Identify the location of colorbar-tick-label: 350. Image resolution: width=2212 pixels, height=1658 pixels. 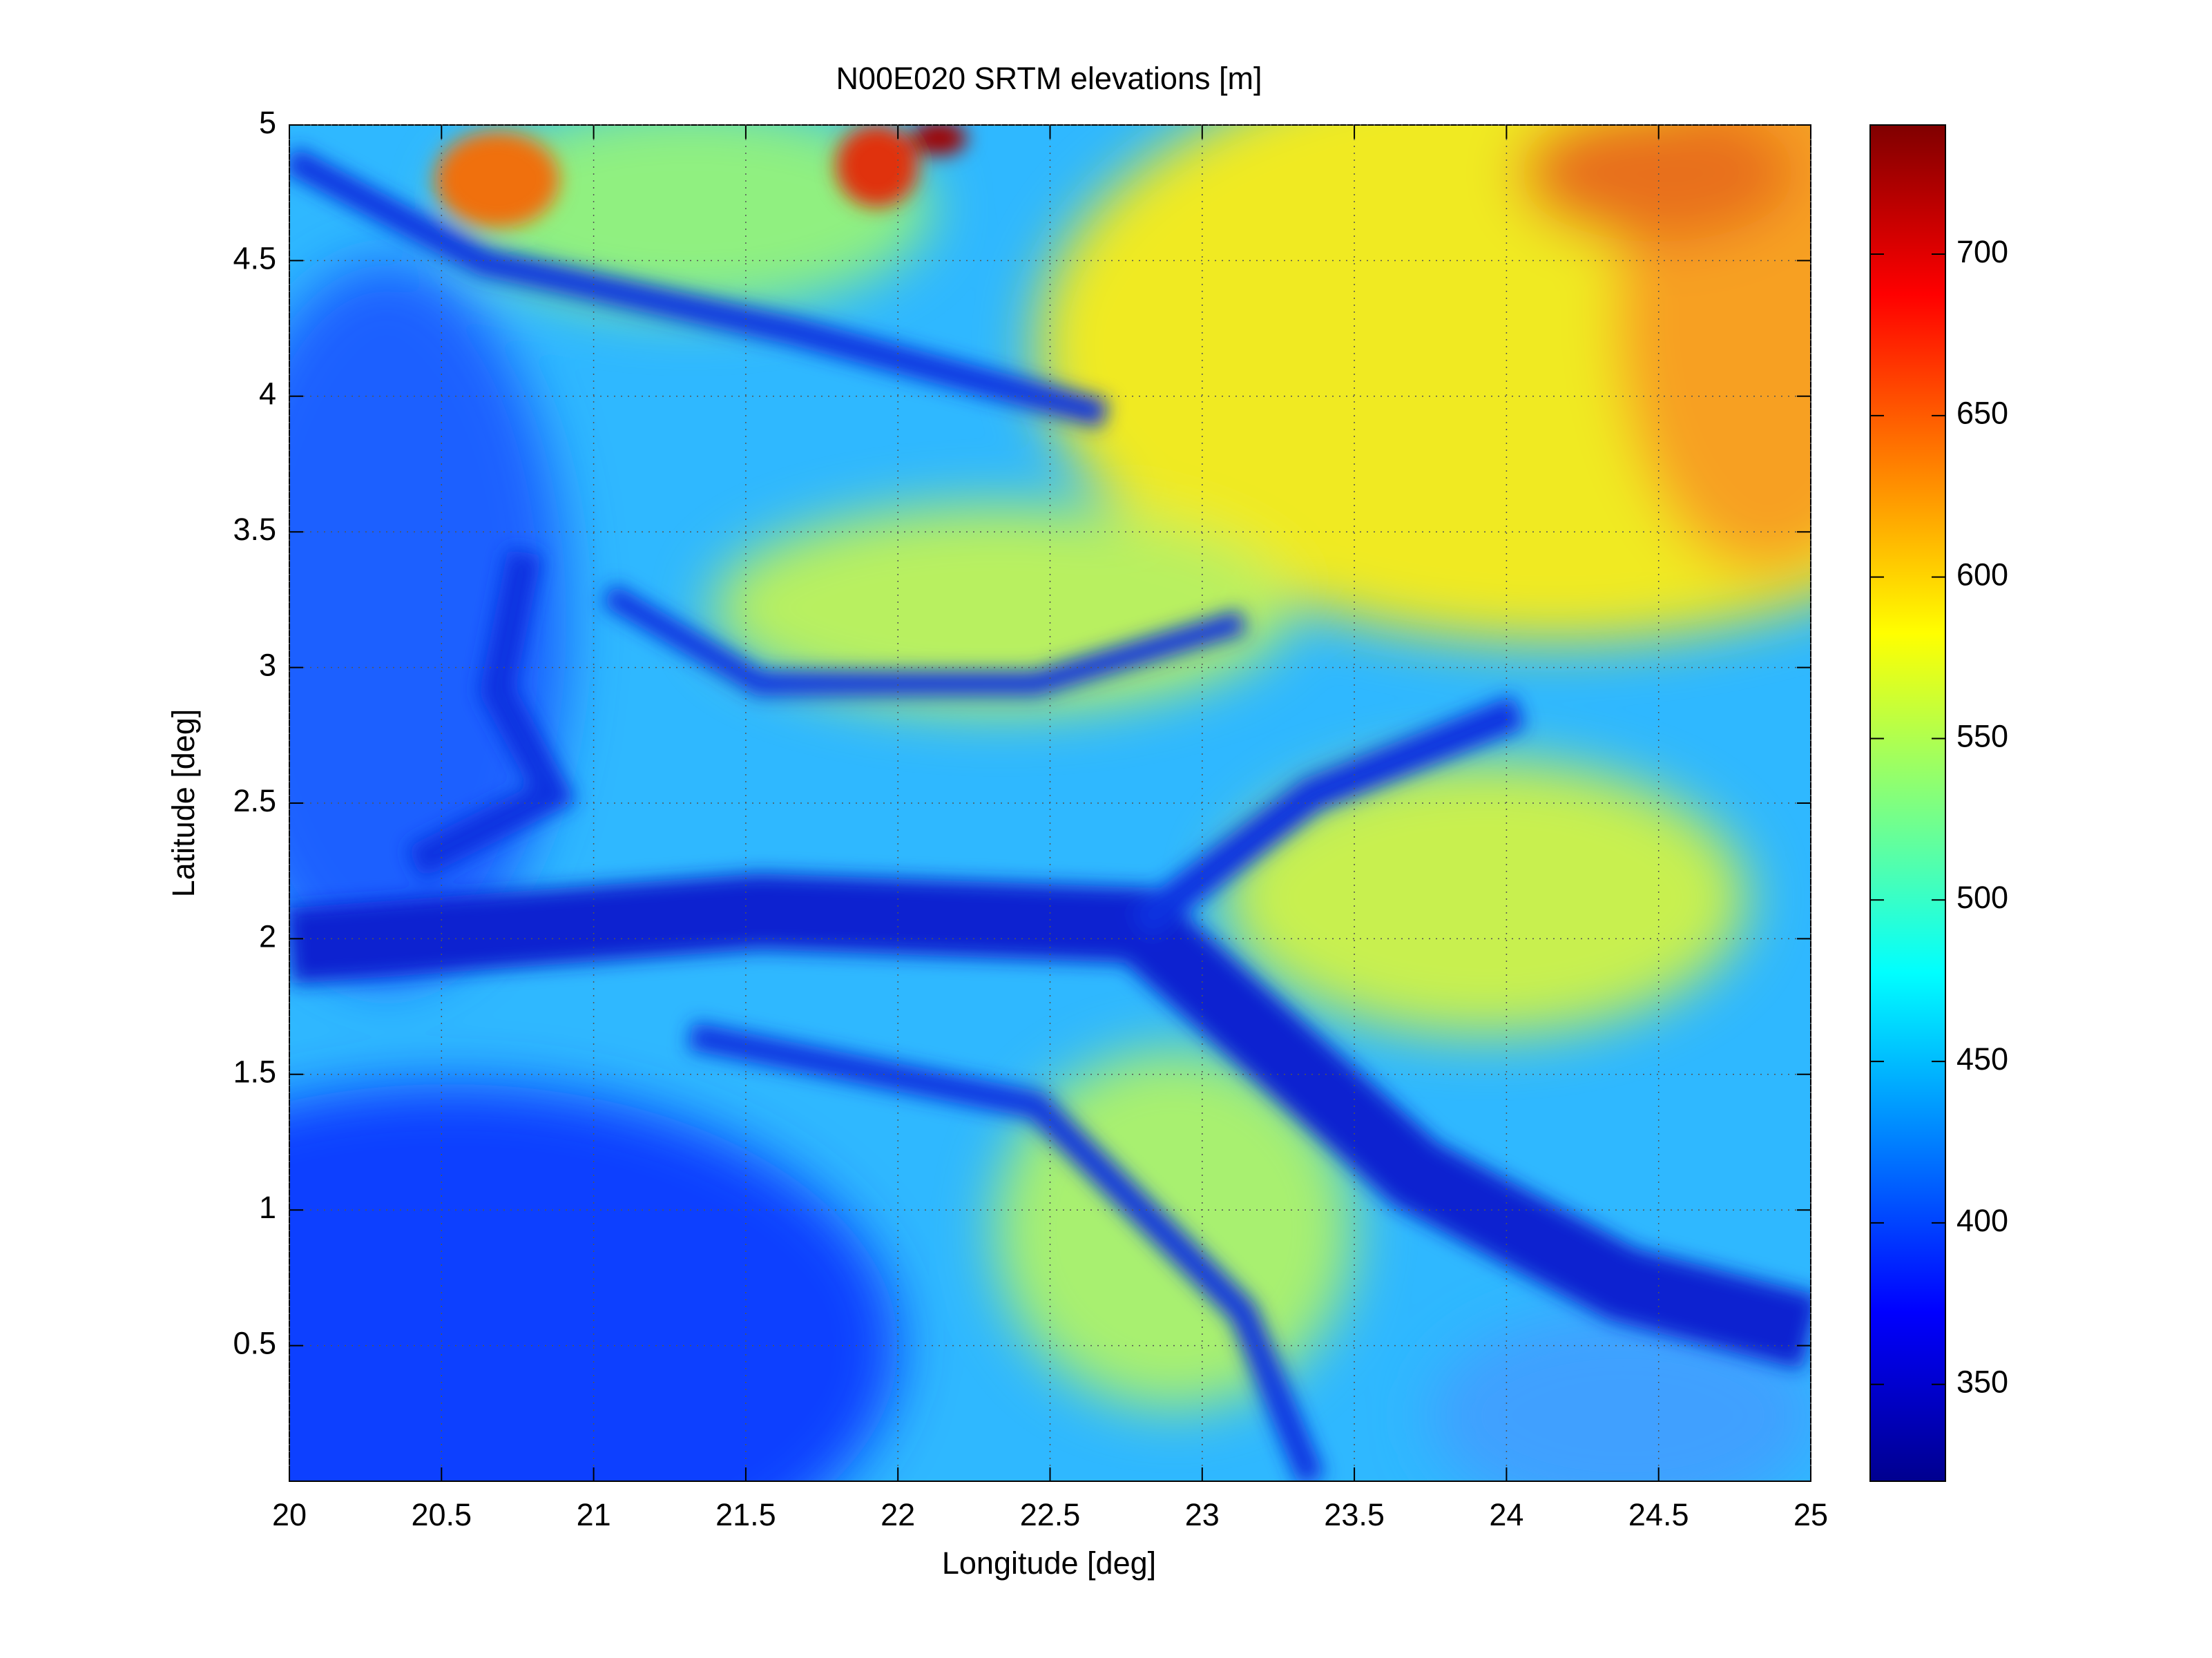
(1982, 1382).